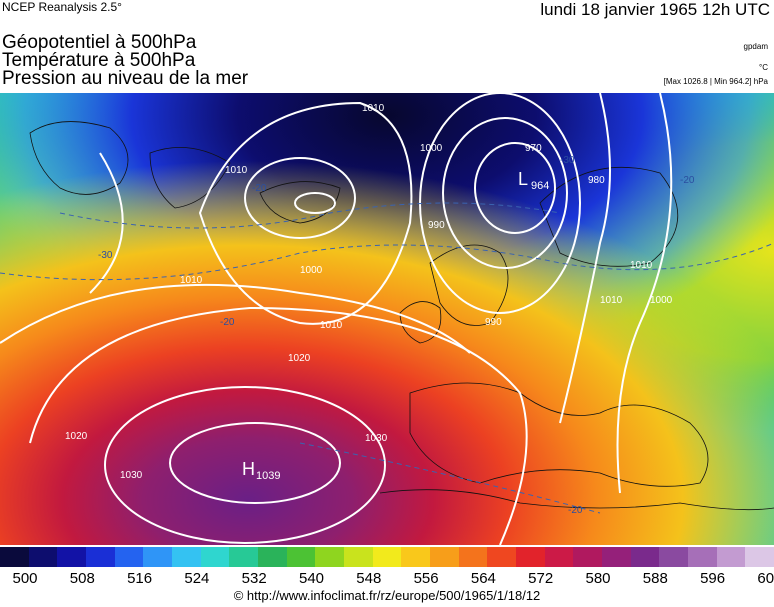  Describe the element at coordinates (713, 578) in the screenshot. I see `colorbar-tick-label: 596` at that location.